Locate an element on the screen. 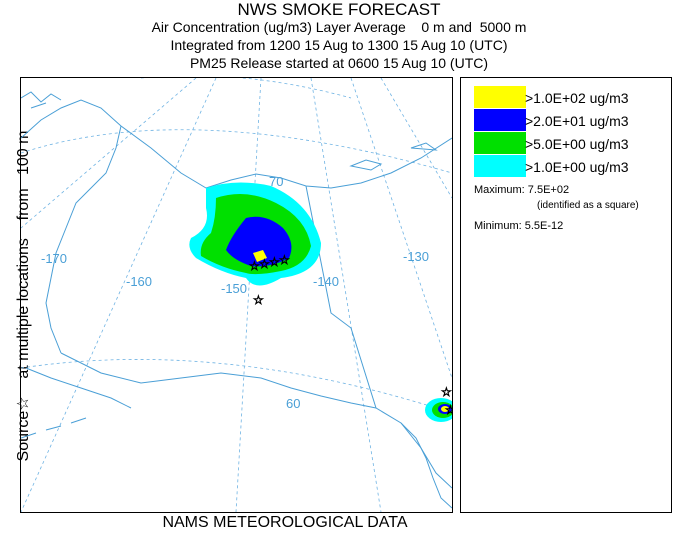 Image resolution: width=678 pixels, height=551 pixels. islands-north is located at coordinates (393, 156).